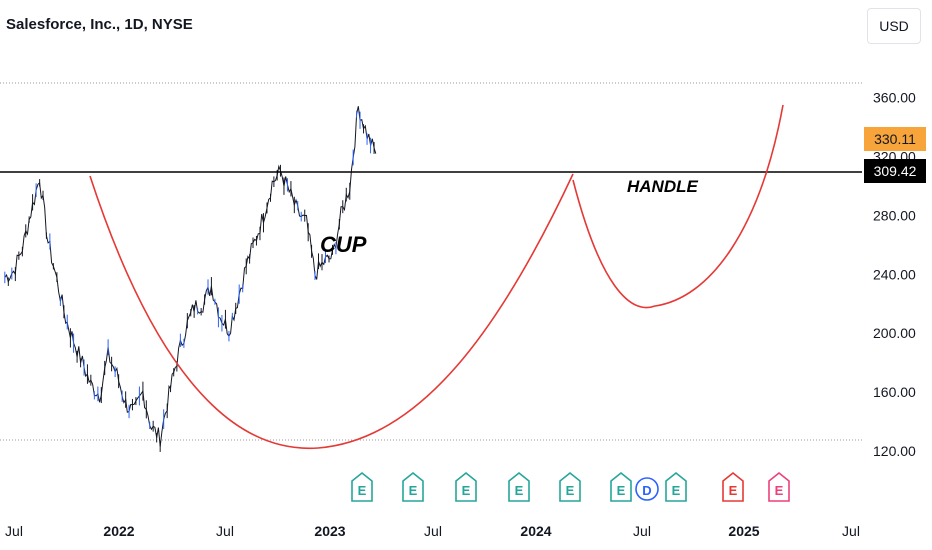  What do you see at coordinates (662, 186) in the screenshot?
I see `handle-label: HANDLE` at bounding box center [662, 186].